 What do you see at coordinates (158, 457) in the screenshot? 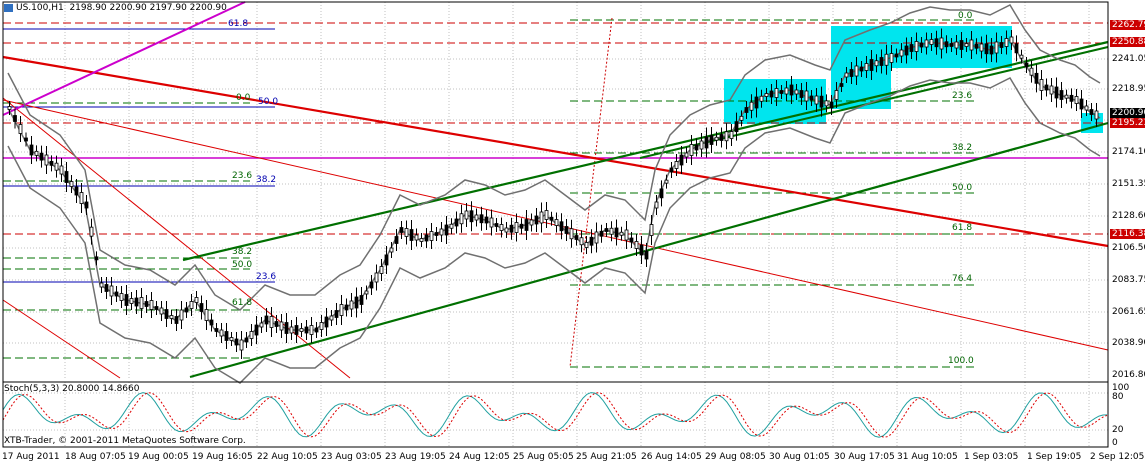
I see `time-tick: 19 Aug 00:05` at bounding box center [158, 457].